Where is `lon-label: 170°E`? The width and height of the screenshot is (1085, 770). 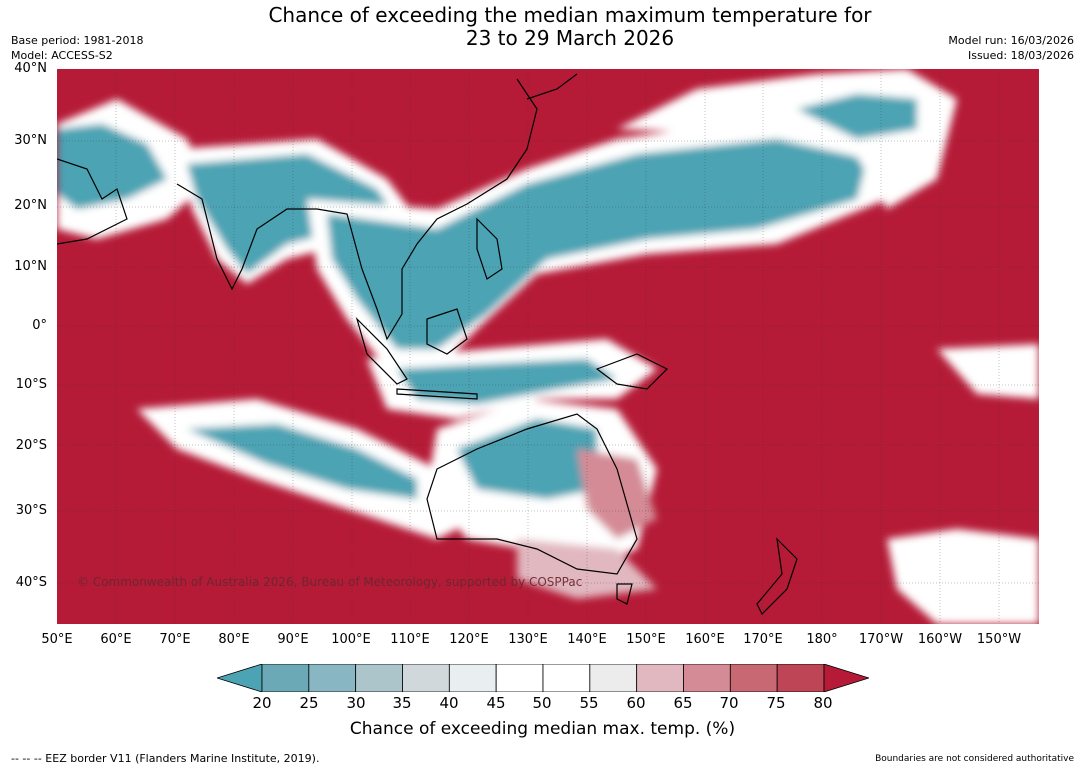
lon-label: 170°E is located at coordinates (763, 639).